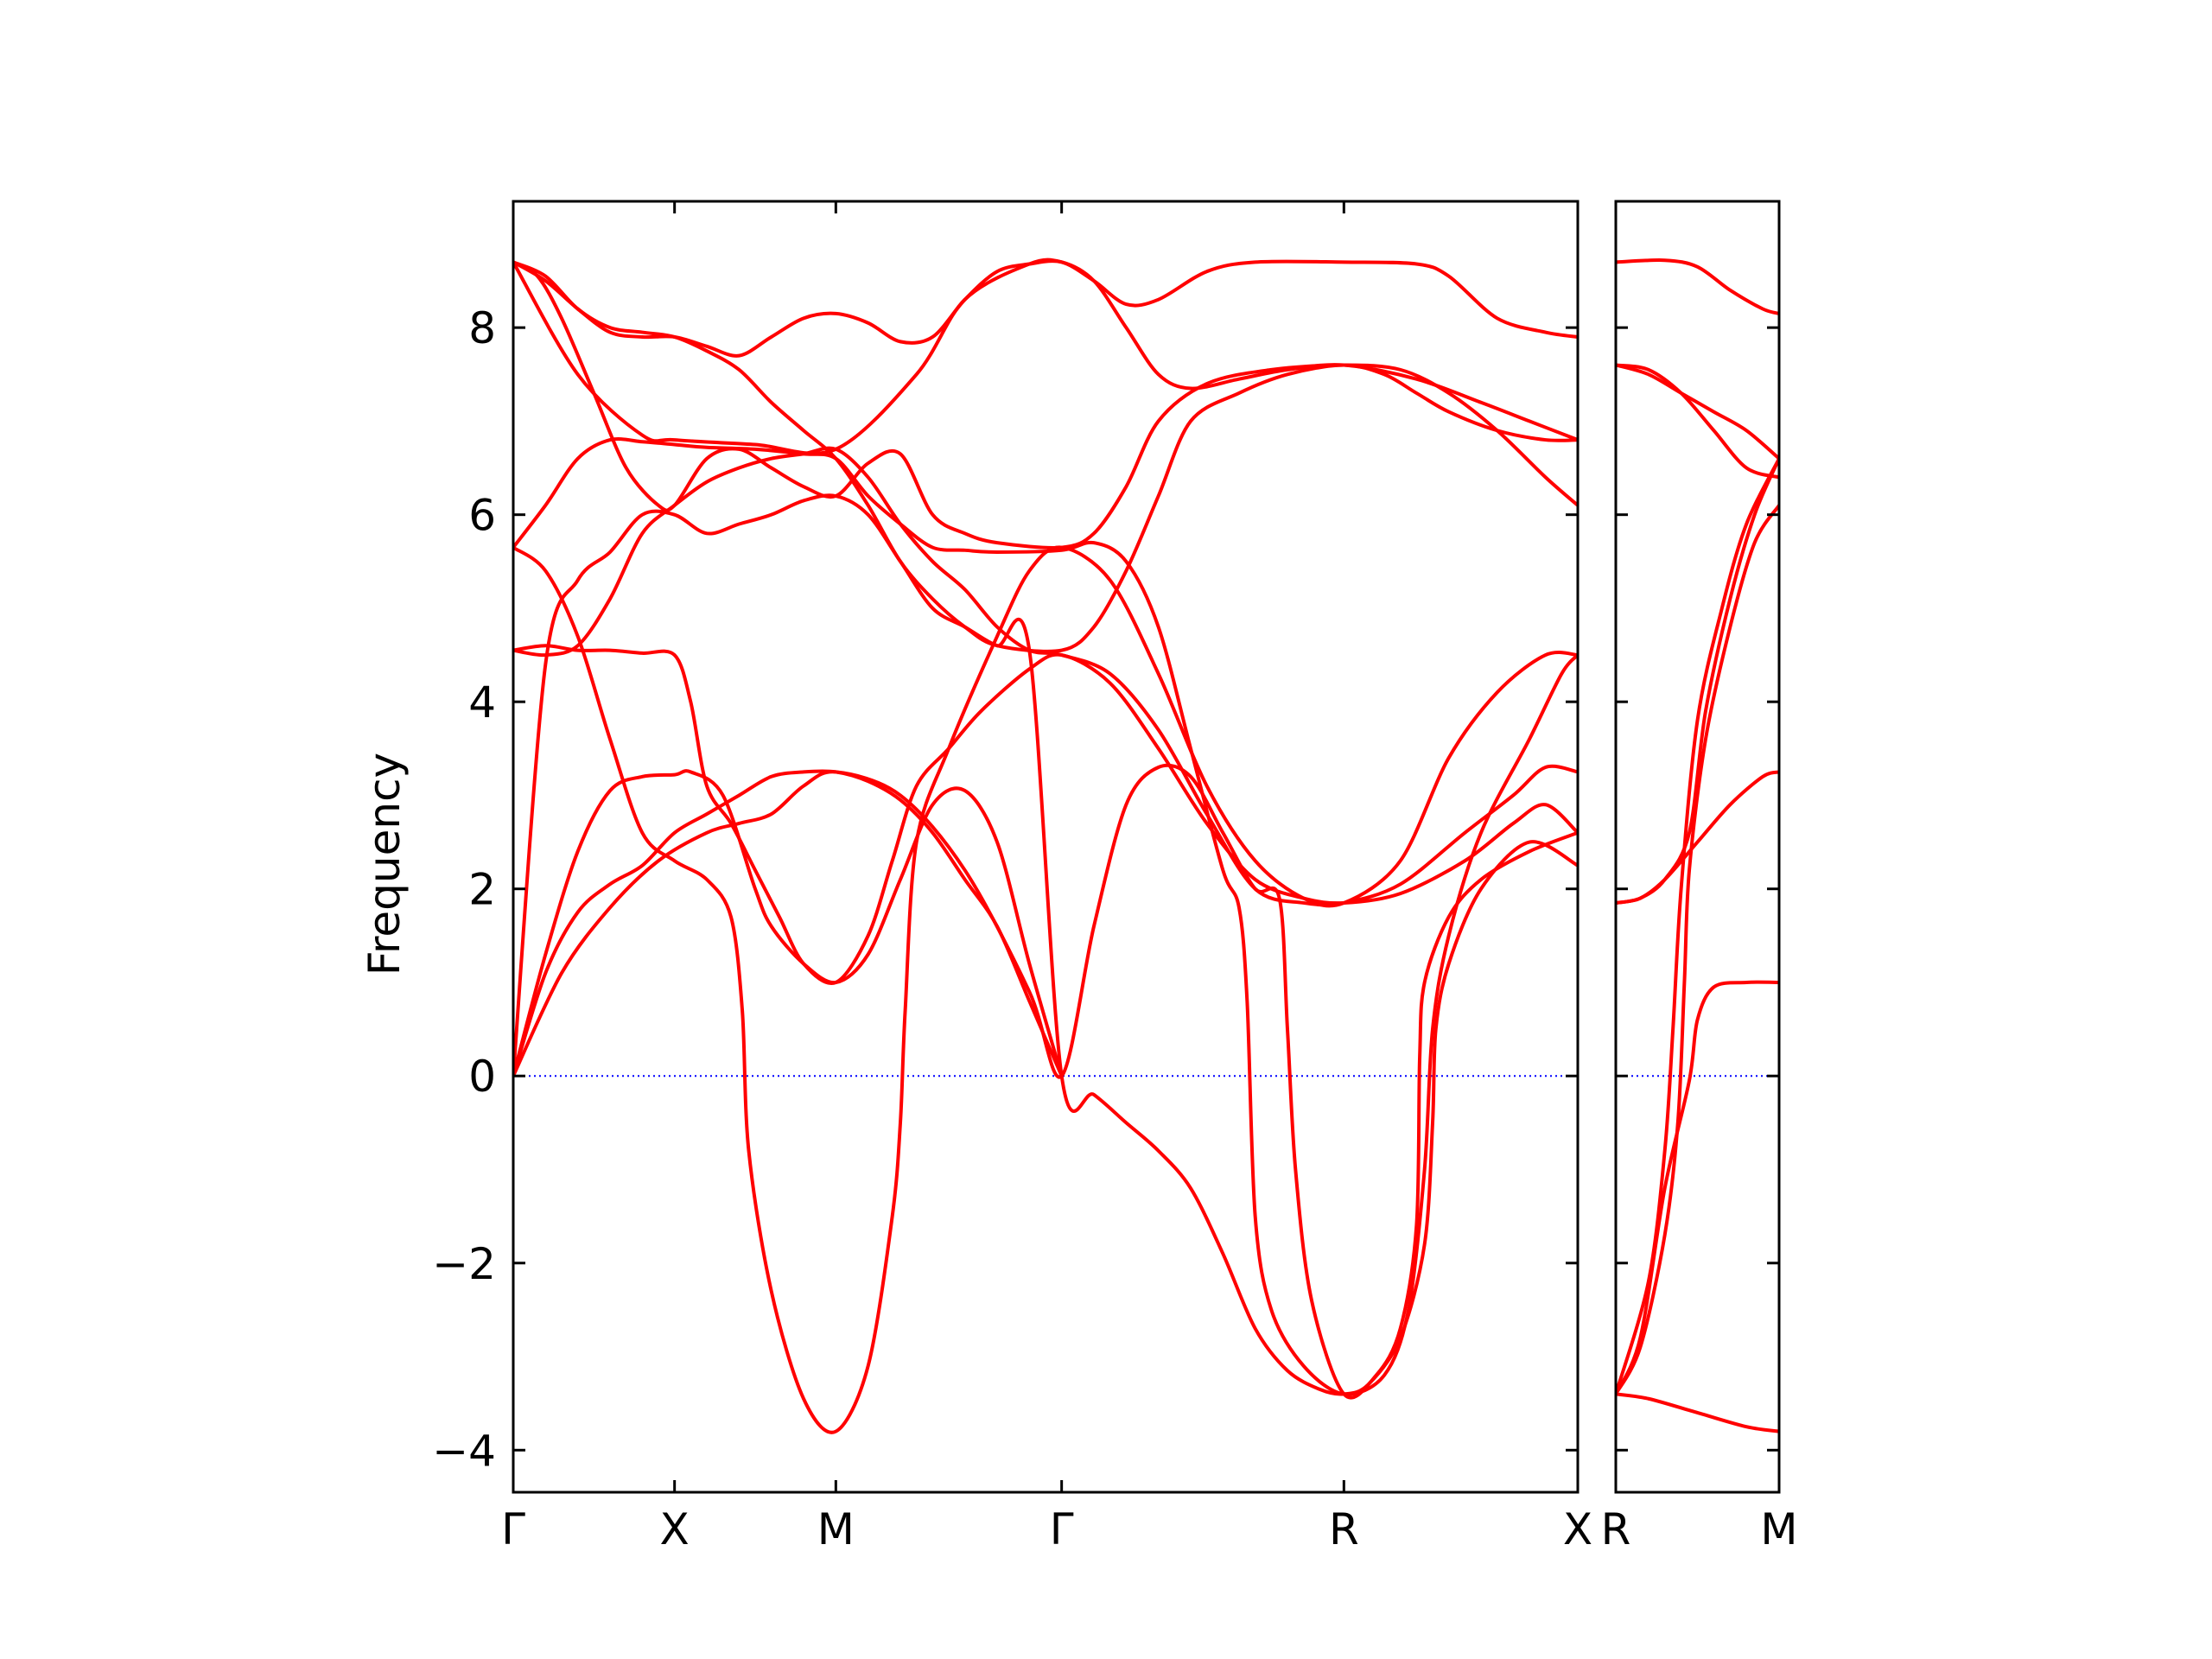 The width and height of the screenshot is (2212, 1659). I want to click on side-bands, so click(1697, 845).